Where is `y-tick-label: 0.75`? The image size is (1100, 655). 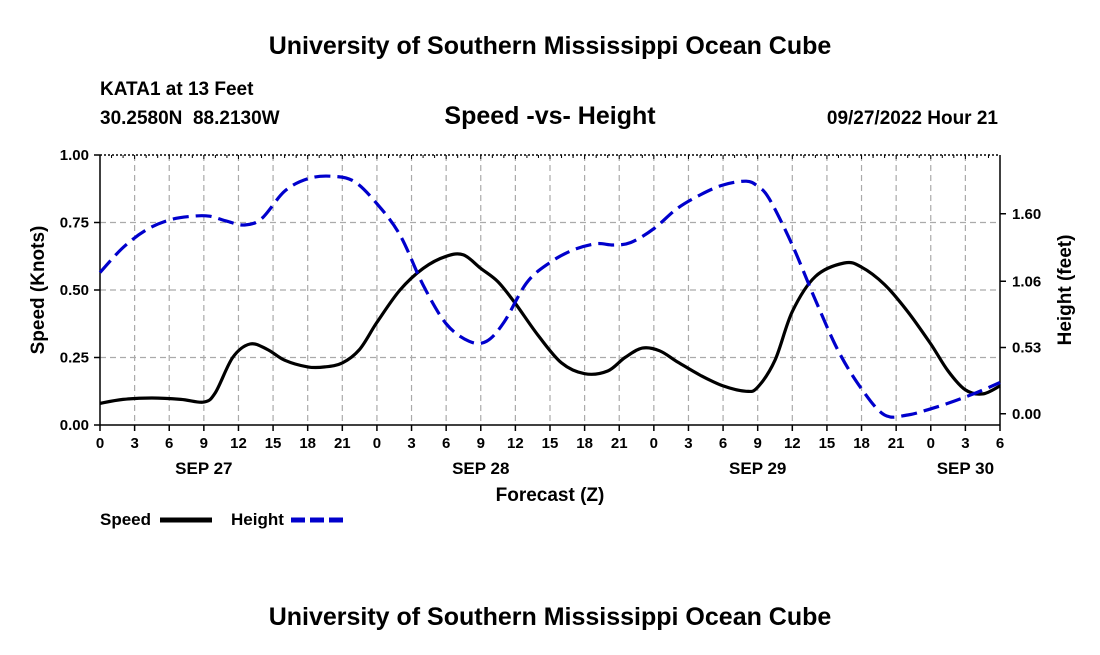 y-tick-label: 0.75 is located at coordinates (74, 223).